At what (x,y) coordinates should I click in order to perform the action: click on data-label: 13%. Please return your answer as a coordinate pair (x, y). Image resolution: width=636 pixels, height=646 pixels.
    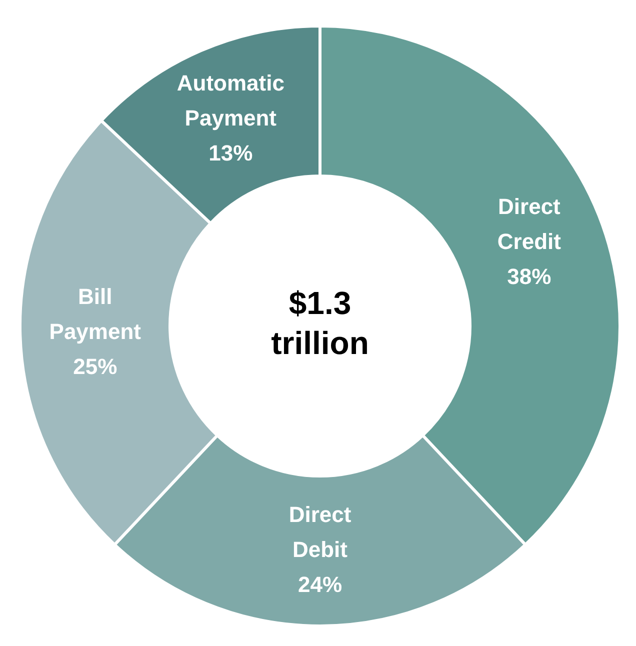
    Looking at the image, I should click on (230, 153).